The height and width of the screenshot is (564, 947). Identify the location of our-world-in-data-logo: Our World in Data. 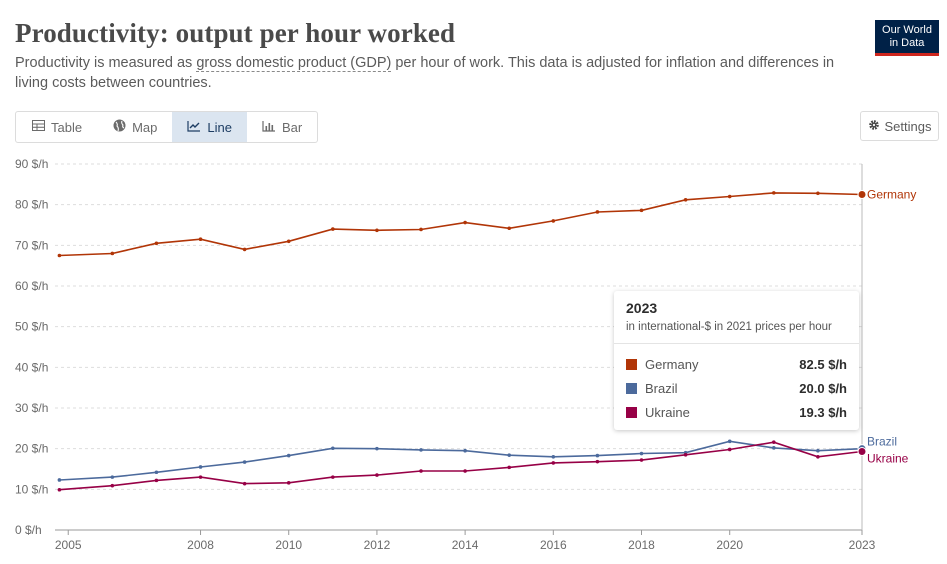
(907, 38).